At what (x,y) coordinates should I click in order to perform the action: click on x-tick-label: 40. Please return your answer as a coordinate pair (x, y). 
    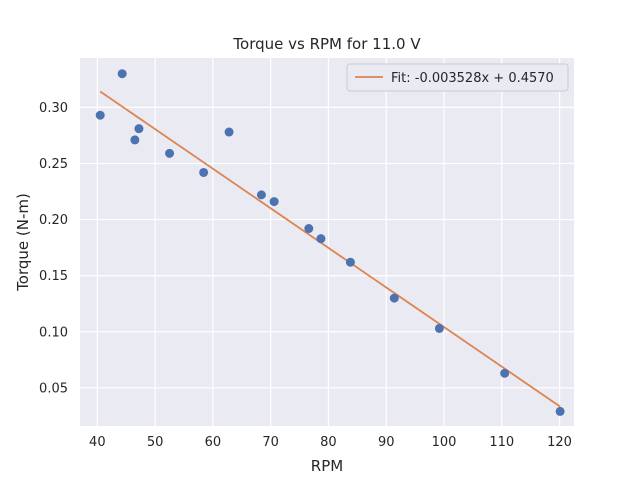
    Looking at the image, I should click on (97, 442).